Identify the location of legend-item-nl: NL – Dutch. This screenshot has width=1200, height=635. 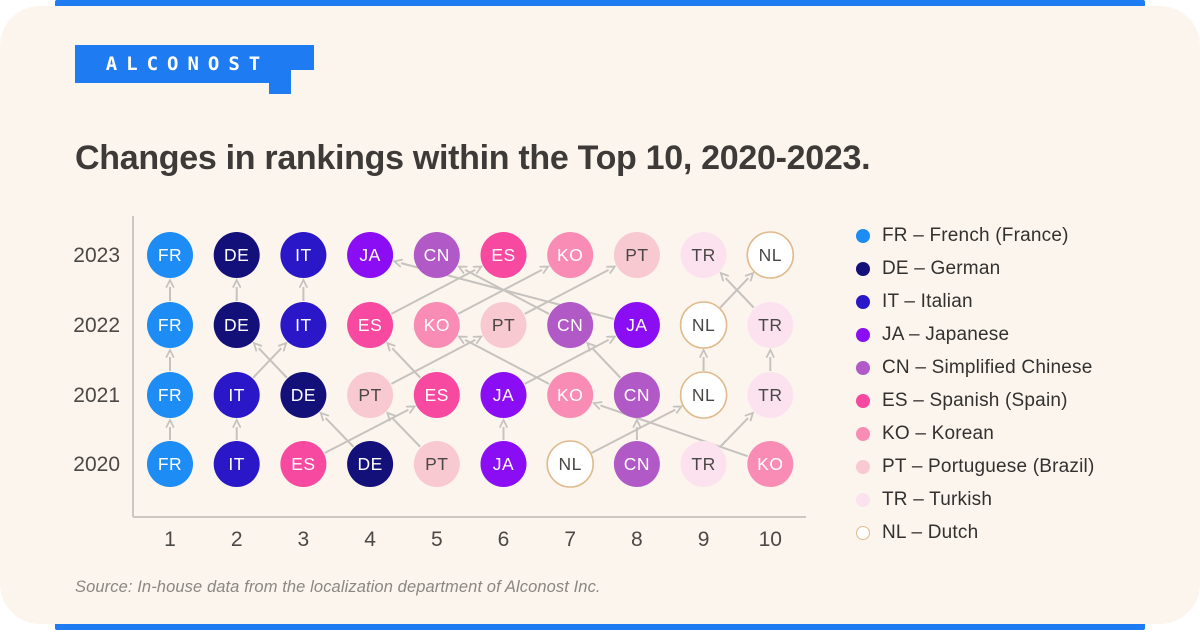
(975, 532).